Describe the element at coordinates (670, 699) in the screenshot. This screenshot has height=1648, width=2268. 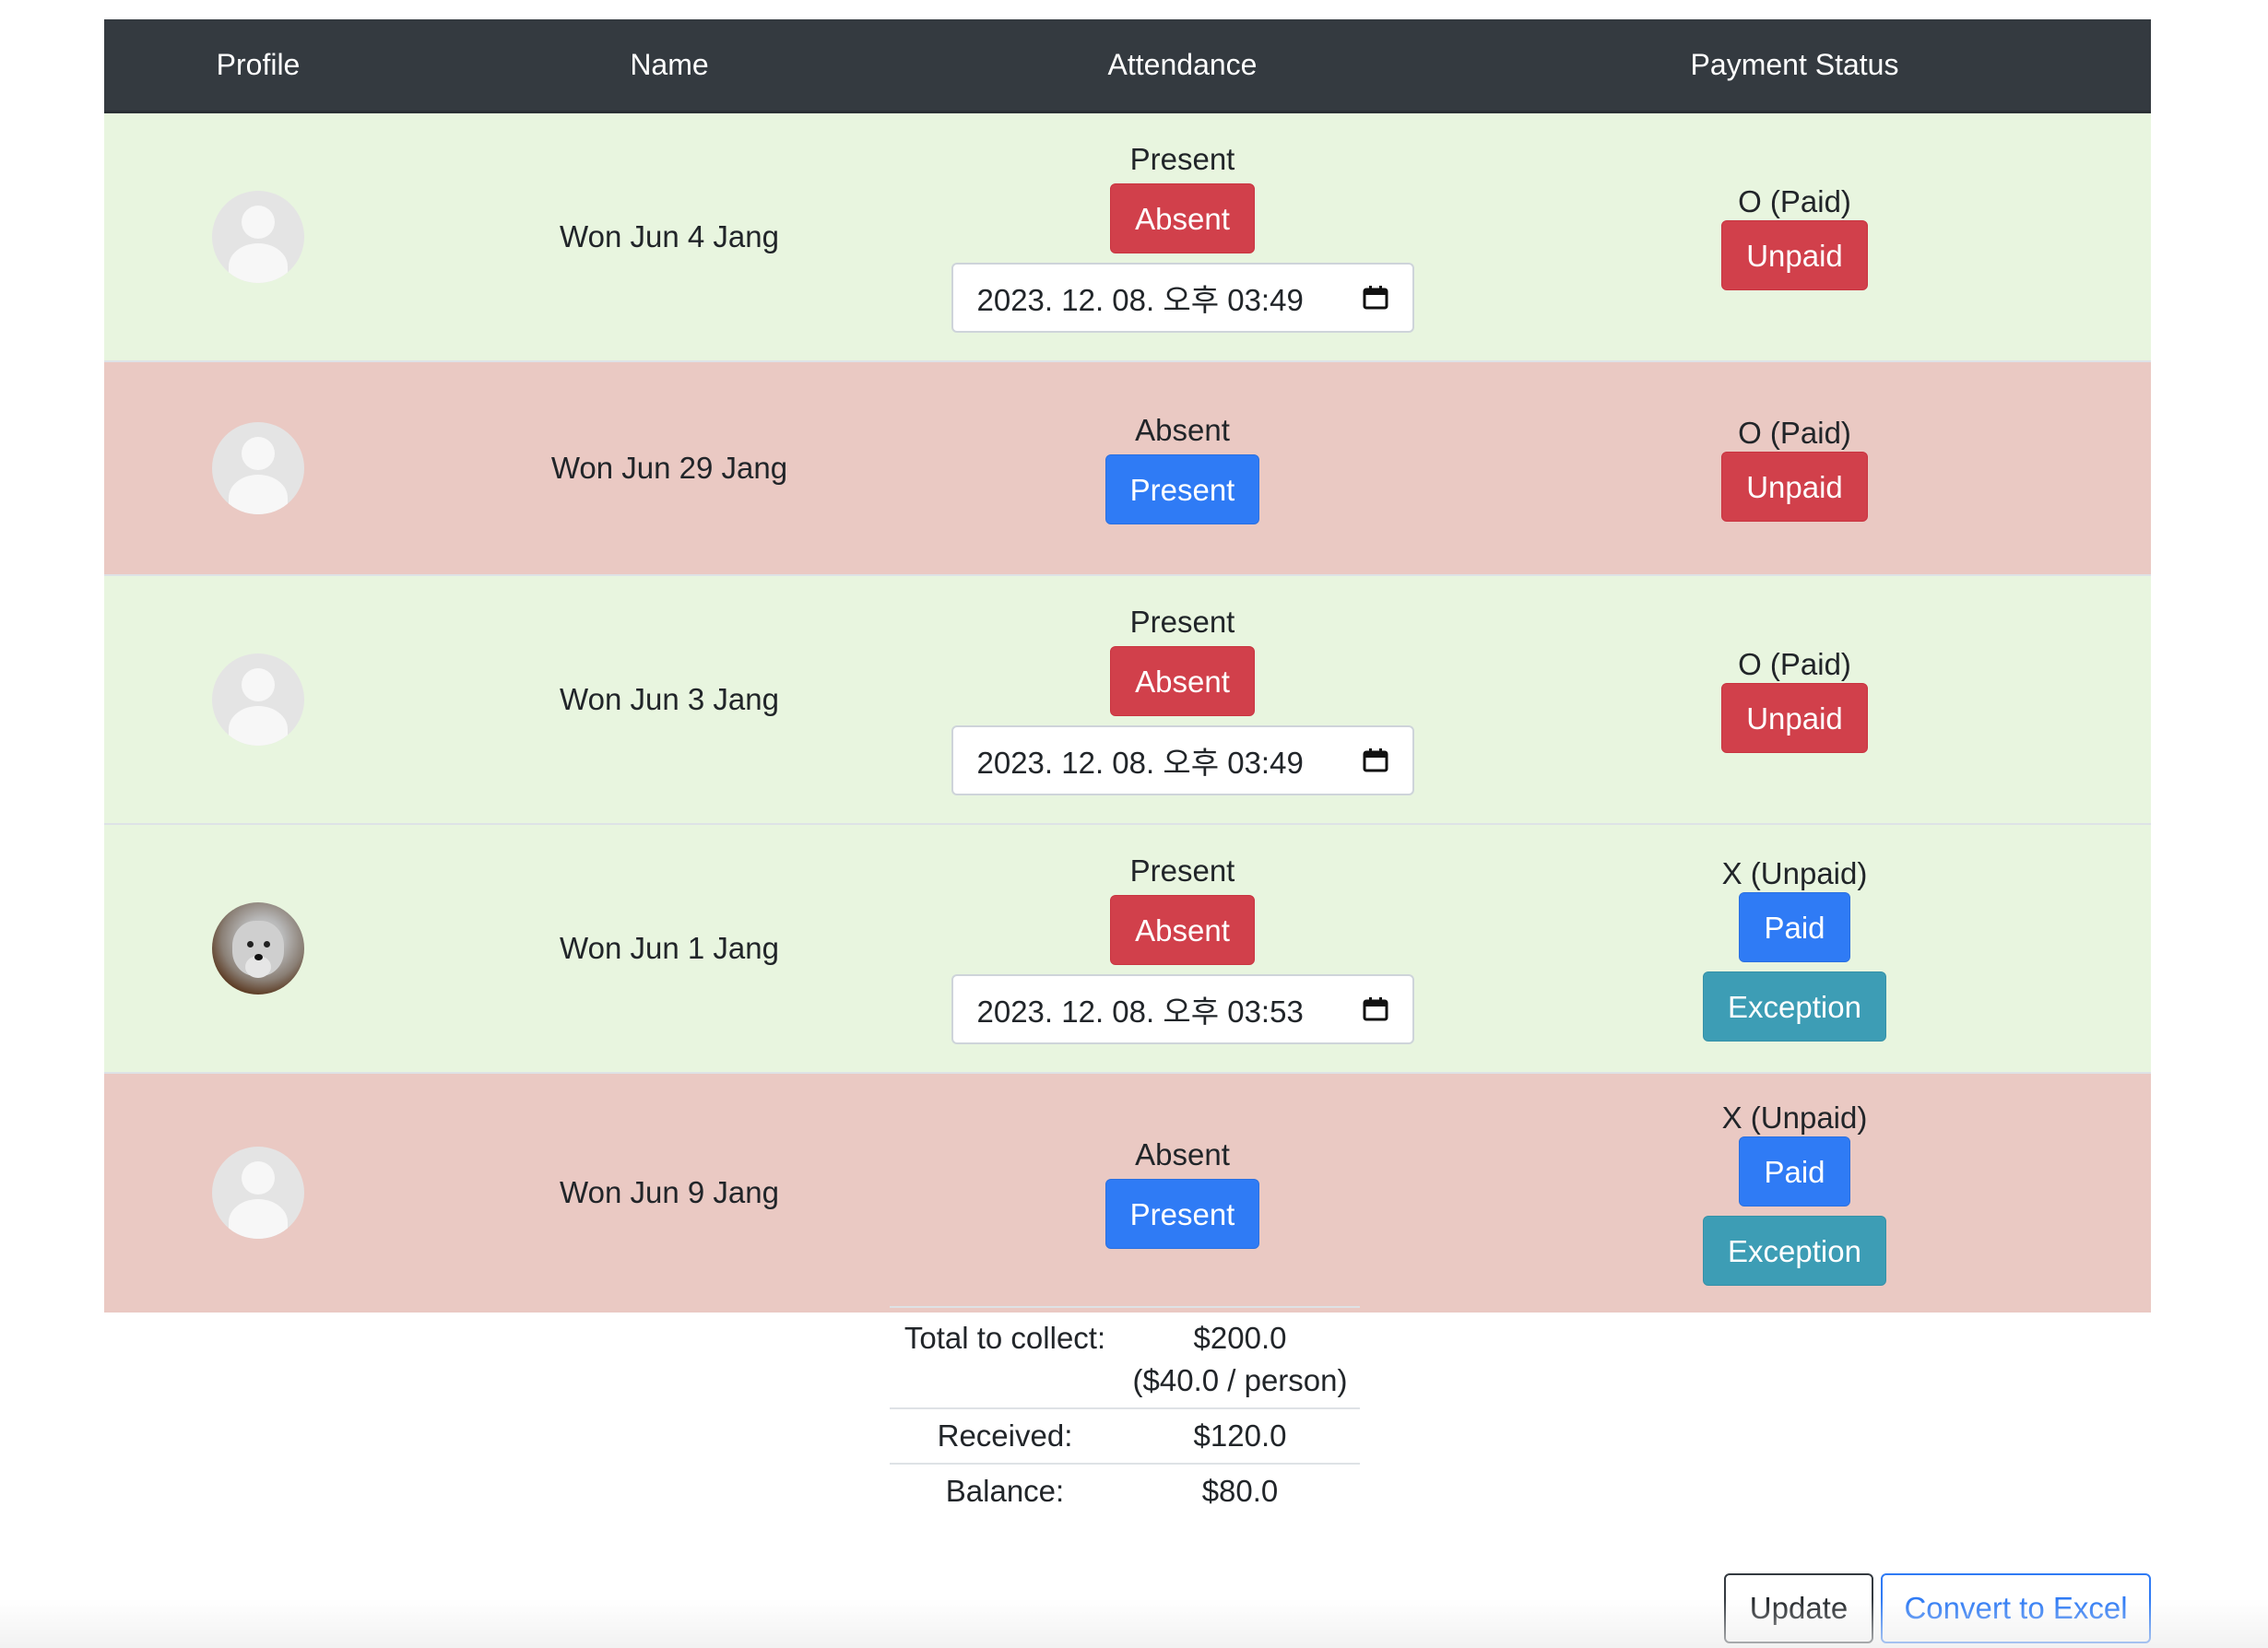
I see `name-cell: Won Jun 3 Jang` at that location.